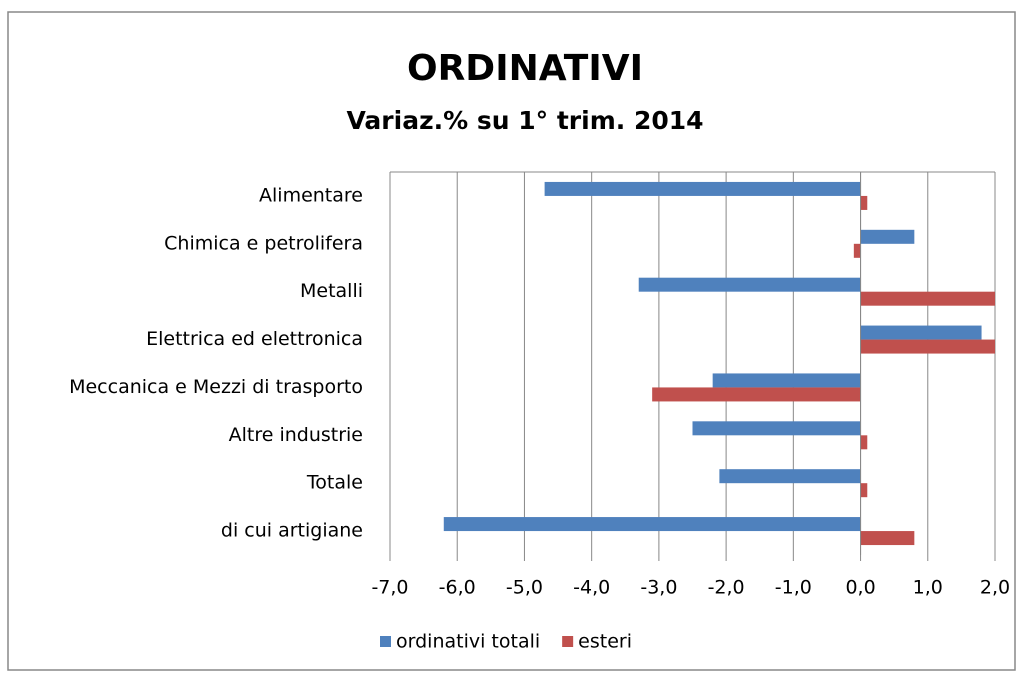  Describe the element at coordinates (216, 387) in the screenshot. I see `y-tick-label: Meccanica e Mezzi di trasporto` at that location.